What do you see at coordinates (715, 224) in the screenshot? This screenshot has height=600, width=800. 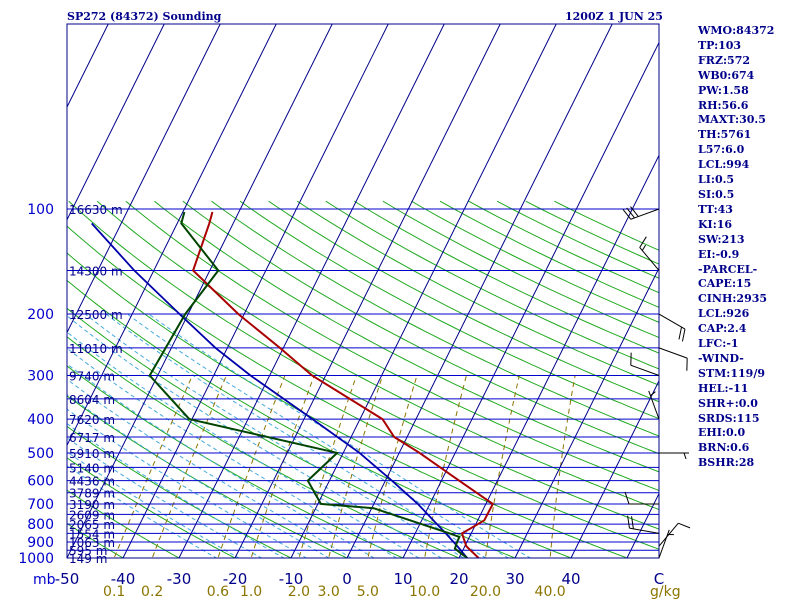 I see `index-item: KI:16` at bounding box center [715, 224].